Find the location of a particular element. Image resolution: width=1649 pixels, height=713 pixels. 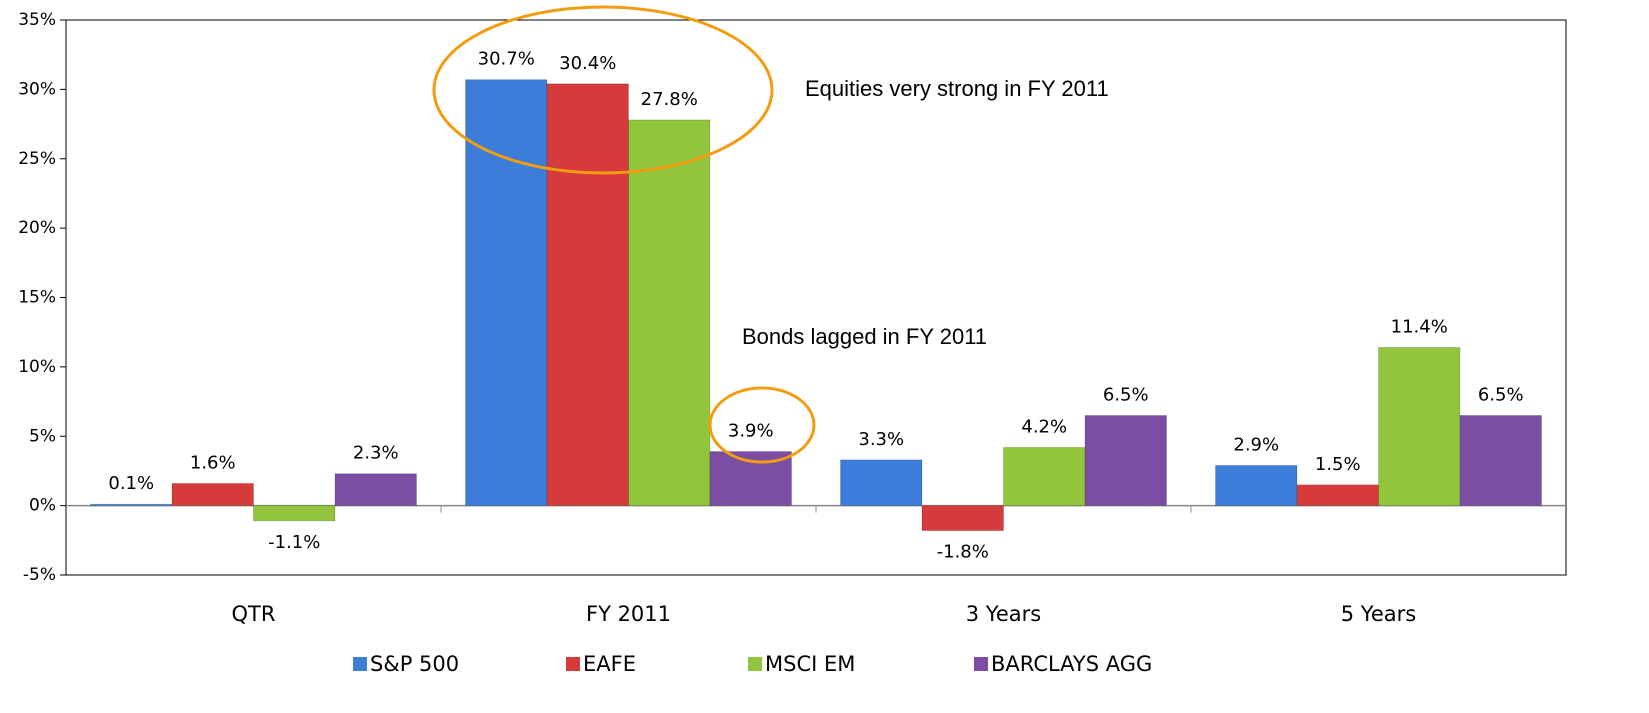

y-tick-label: -5% is located at coordinates (39, 575).